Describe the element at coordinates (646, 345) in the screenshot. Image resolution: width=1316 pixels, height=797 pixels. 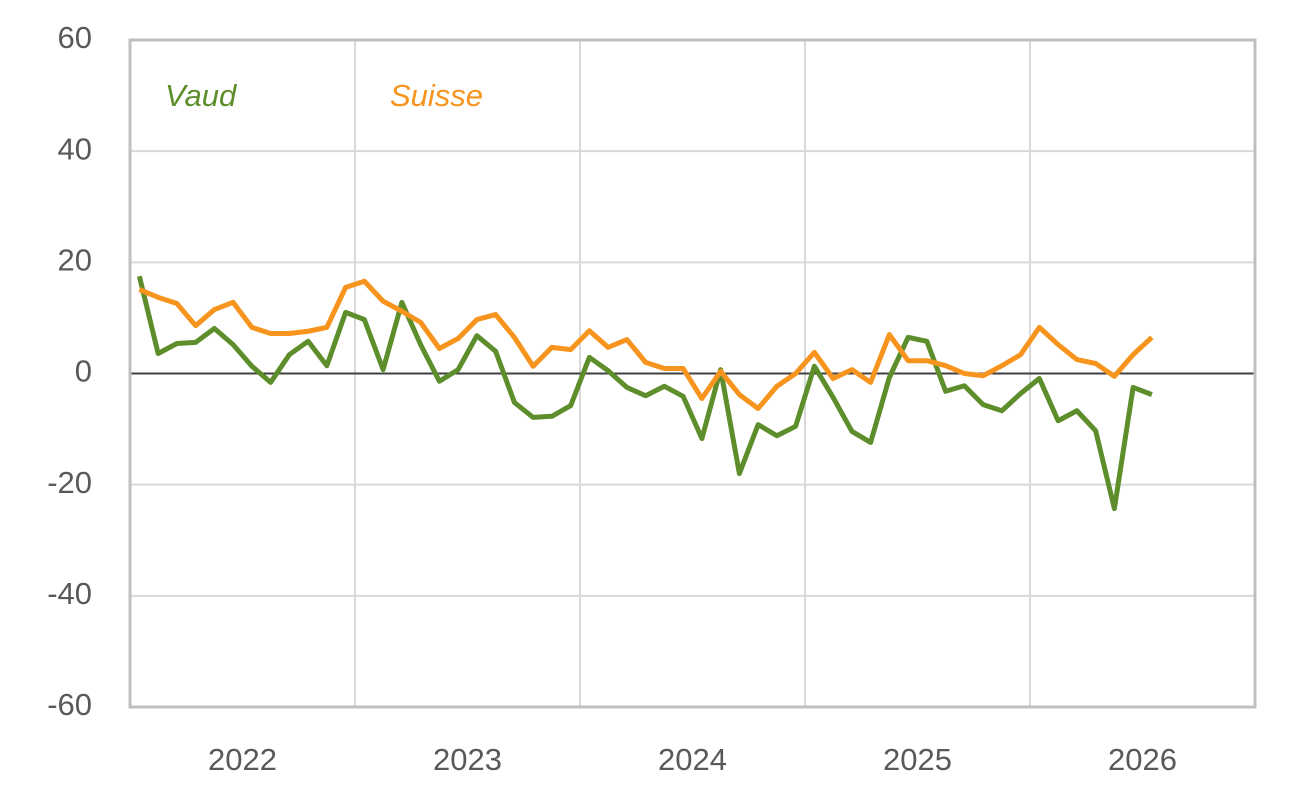
I see `series-line` at that location.